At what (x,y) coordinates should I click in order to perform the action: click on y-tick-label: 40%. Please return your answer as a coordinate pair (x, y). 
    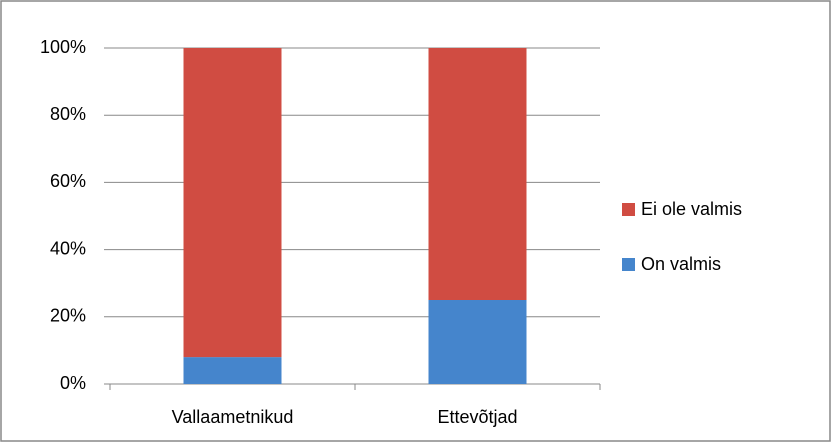
    Looking at the image, I should click on (68, 248).